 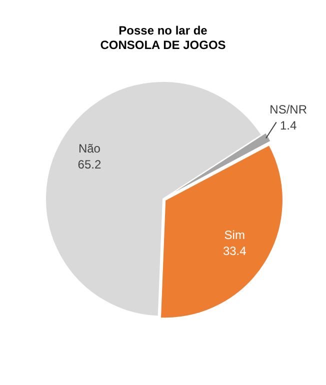 I want to click on data-label: 65.2, so click(x=90, y=164).